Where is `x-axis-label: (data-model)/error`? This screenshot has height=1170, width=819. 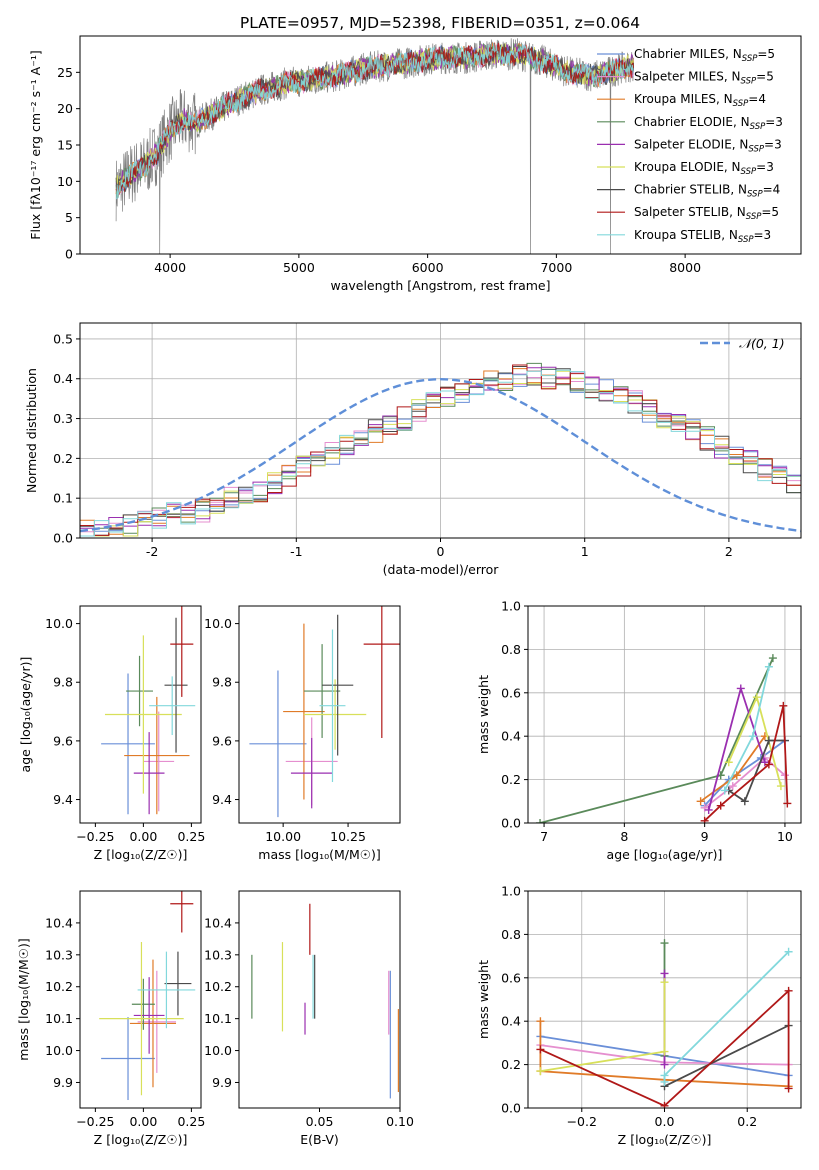
x-axis-label: (data-model)/error is located at coordinates (441, 569).